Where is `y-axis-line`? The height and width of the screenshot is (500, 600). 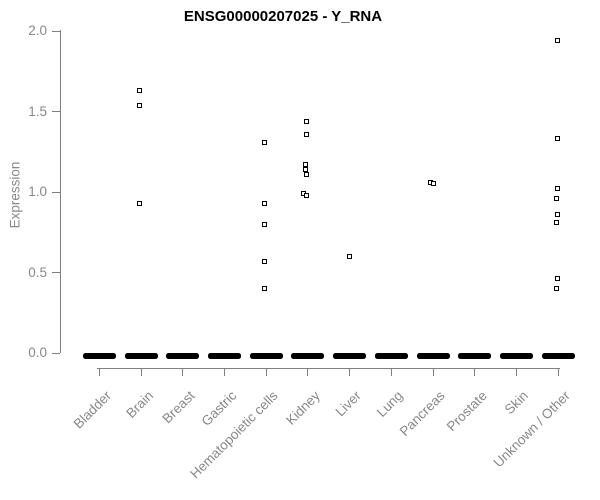
y-axis-line is located at coordinates (60, 191).